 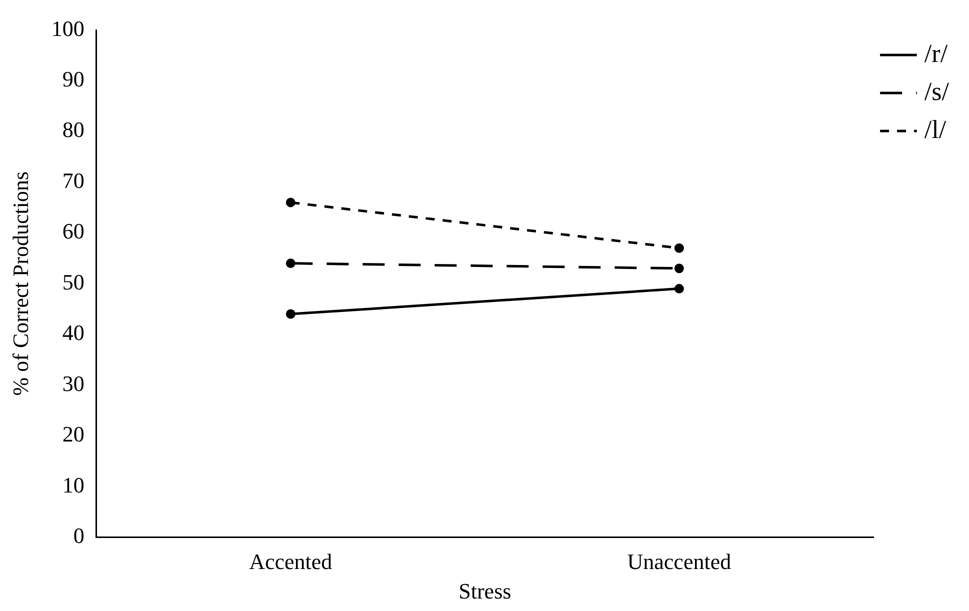 What do you see at coordinates (679, 561) in the screenshot?
I see `x-tick-label: Unaccented` at bounding box center [679, 561].